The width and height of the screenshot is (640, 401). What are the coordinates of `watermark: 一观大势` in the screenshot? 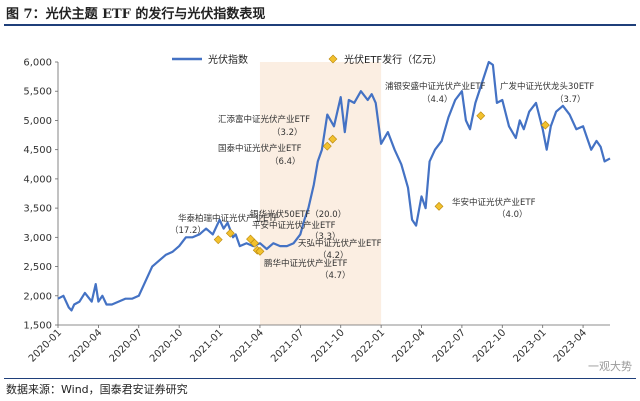 It's located at (610, 366).